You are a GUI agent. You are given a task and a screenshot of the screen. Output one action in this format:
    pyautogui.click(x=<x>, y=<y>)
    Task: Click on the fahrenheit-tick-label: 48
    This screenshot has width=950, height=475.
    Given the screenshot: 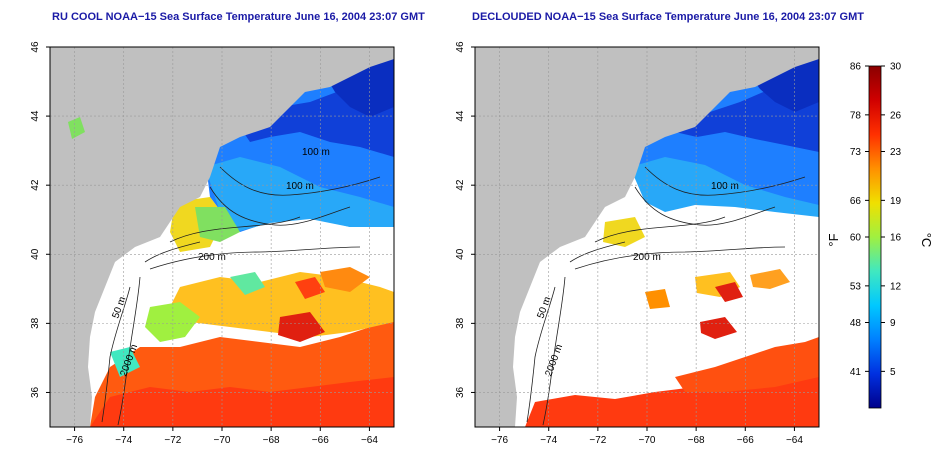 What is the action you would take?
    pyautogui.click(x=856, y=323)
    